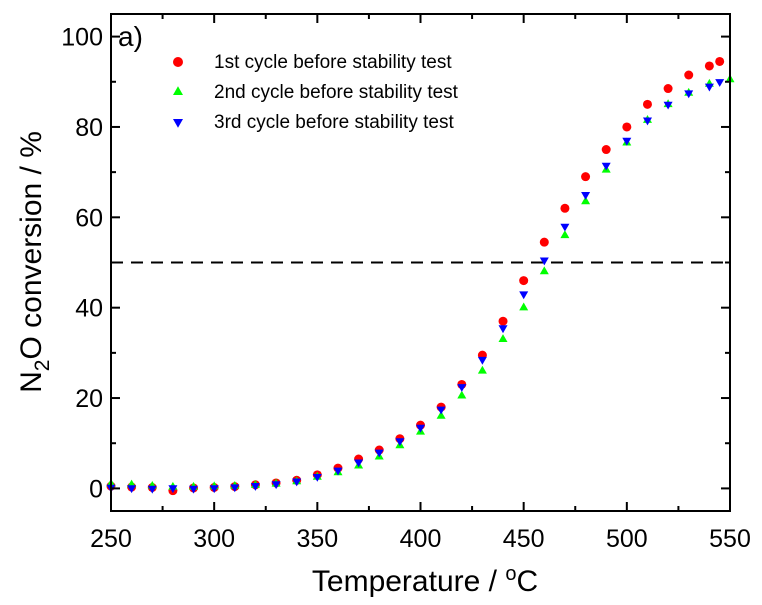  I want to click on x-tick-label: 300, so click(214, 539).